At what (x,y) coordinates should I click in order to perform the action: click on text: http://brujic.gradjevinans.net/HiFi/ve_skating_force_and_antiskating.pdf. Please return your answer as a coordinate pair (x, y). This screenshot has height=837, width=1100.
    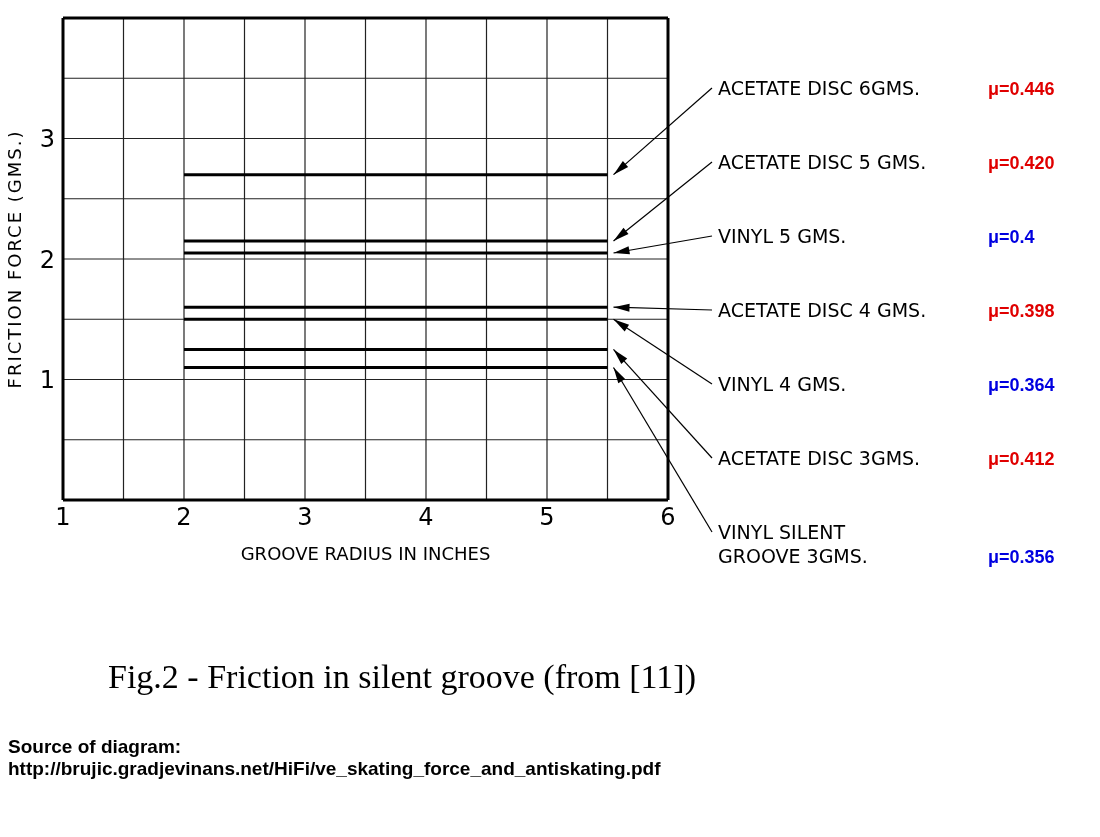
    Looking at the image, I should click on (335, 769).